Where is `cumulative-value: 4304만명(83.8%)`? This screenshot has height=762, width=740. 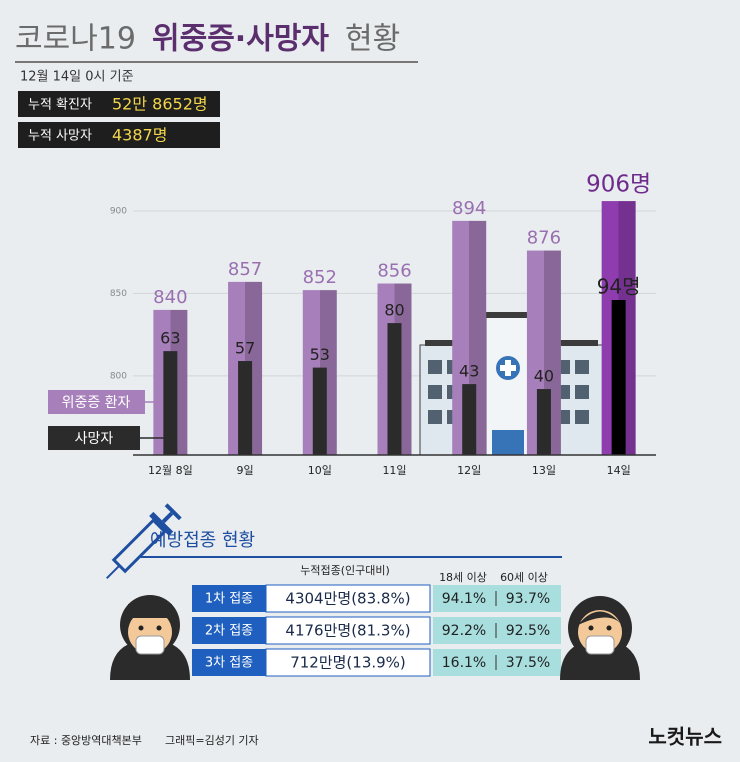
cumulative-value: 4304만명(83.8%) is located at coordinates (347, 599).